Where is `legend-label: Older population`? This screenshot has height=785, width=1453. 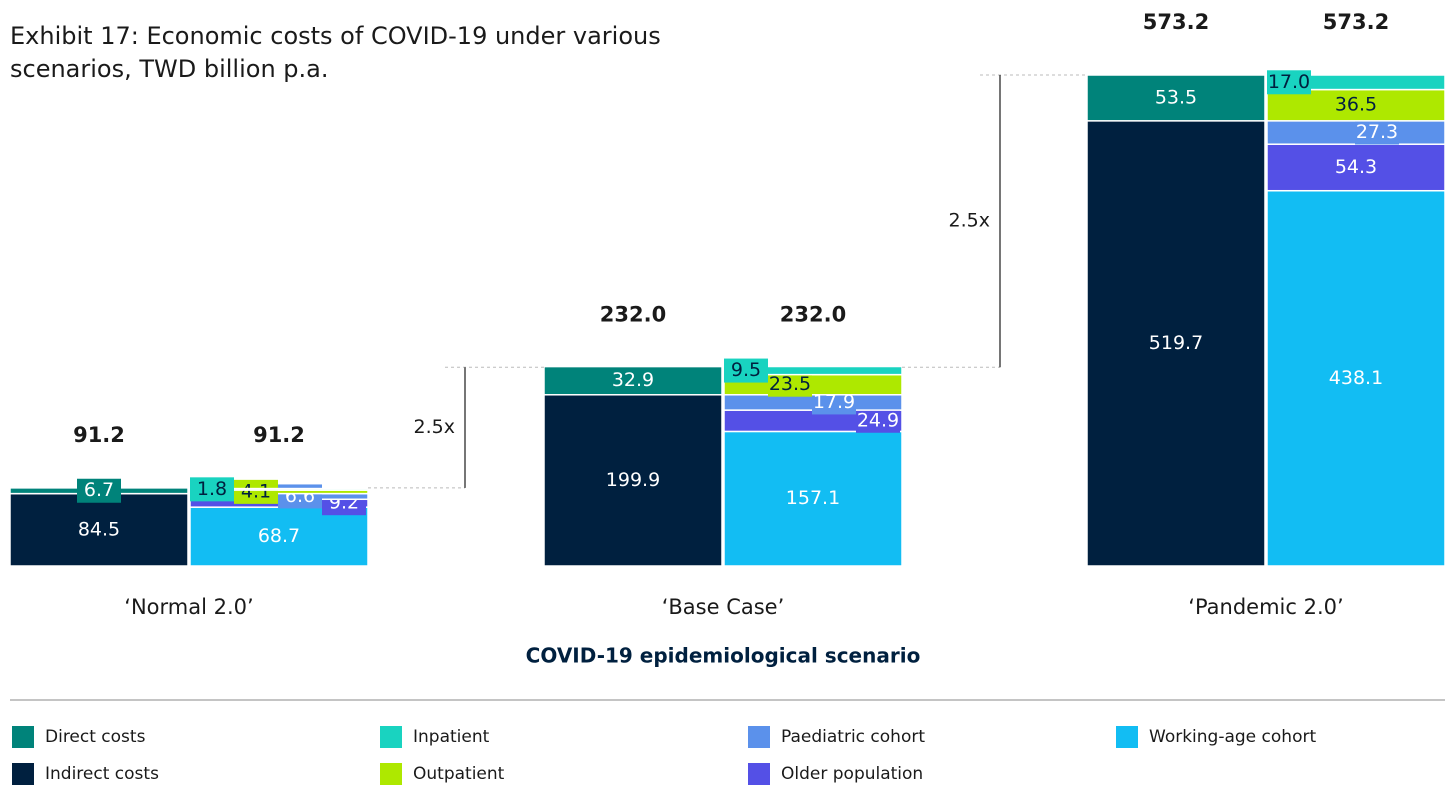 legend-label: Older population is located at coordinates (852, 774).